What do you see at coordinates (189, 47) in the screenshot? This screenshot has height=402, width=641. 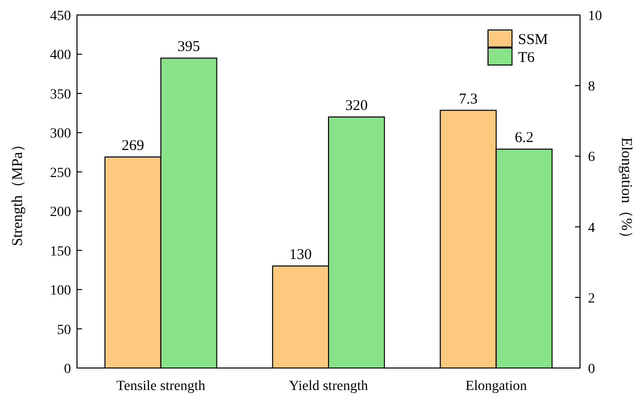 I see `data-label: 395` at bounding box center [189, 47].